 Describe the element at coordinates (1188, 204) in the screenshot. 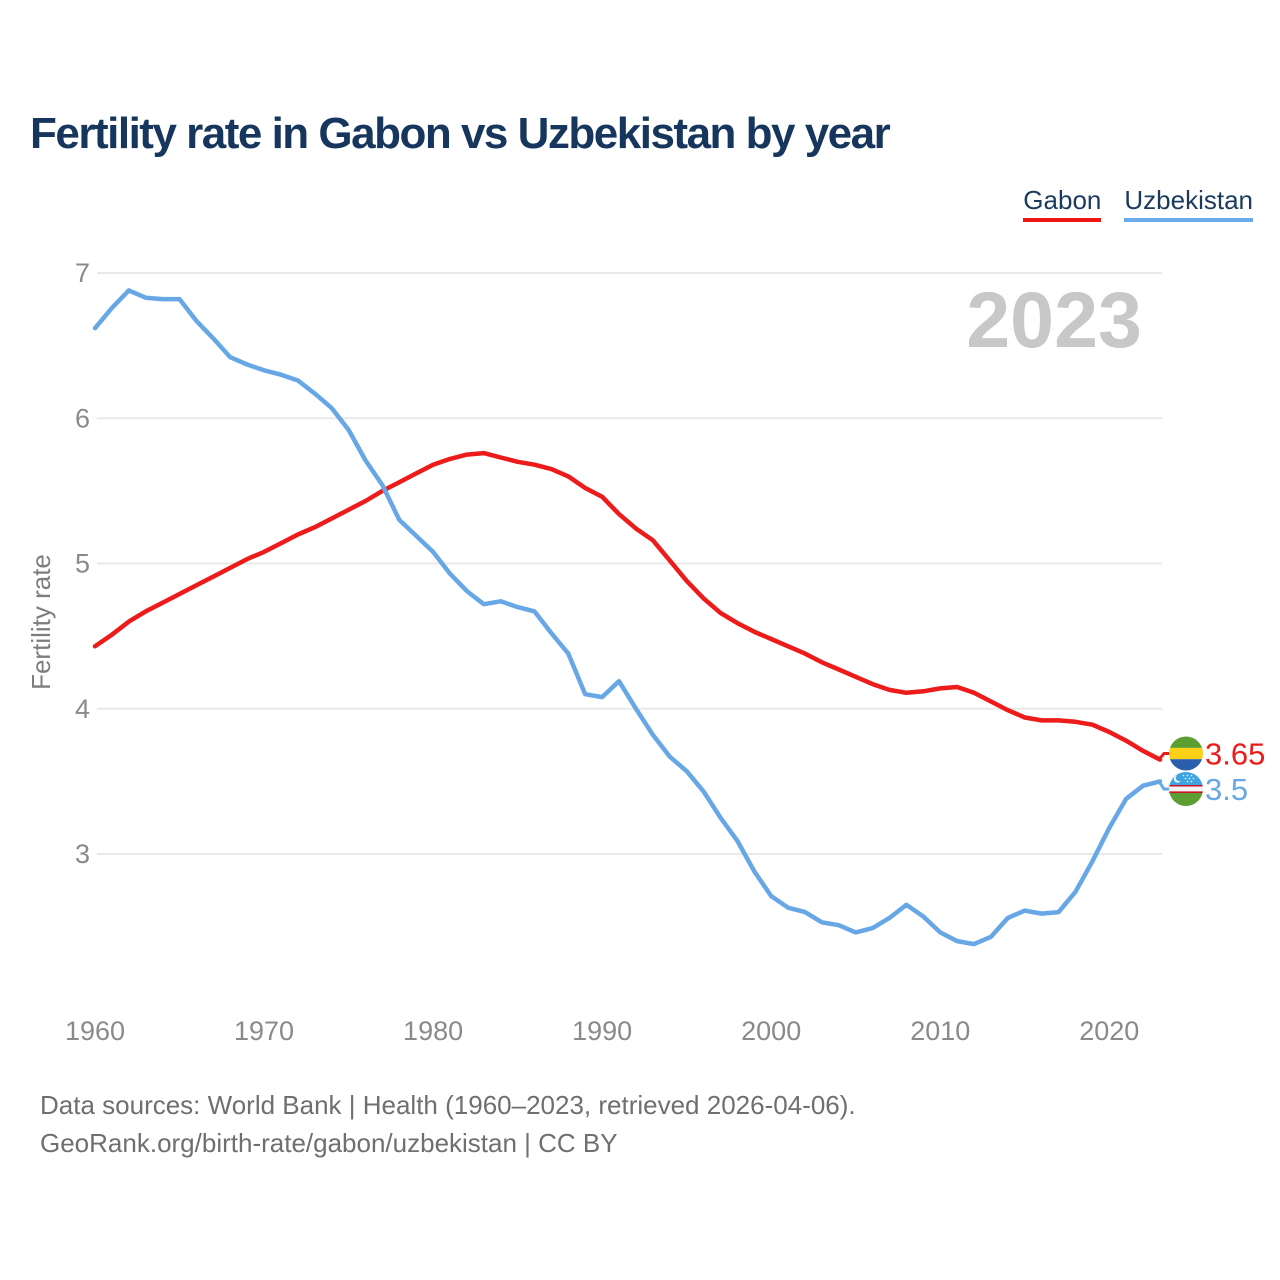

I see `legend-item-uzbekistan: Uzbekistan` at that location.